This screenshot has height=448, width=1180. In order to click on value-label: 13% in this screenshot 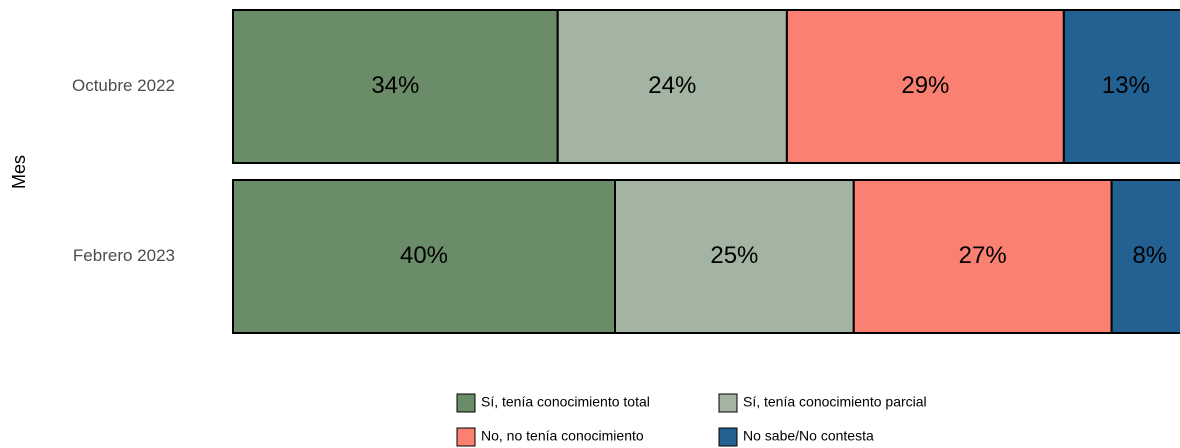, I will do `click(1126, 85)`.